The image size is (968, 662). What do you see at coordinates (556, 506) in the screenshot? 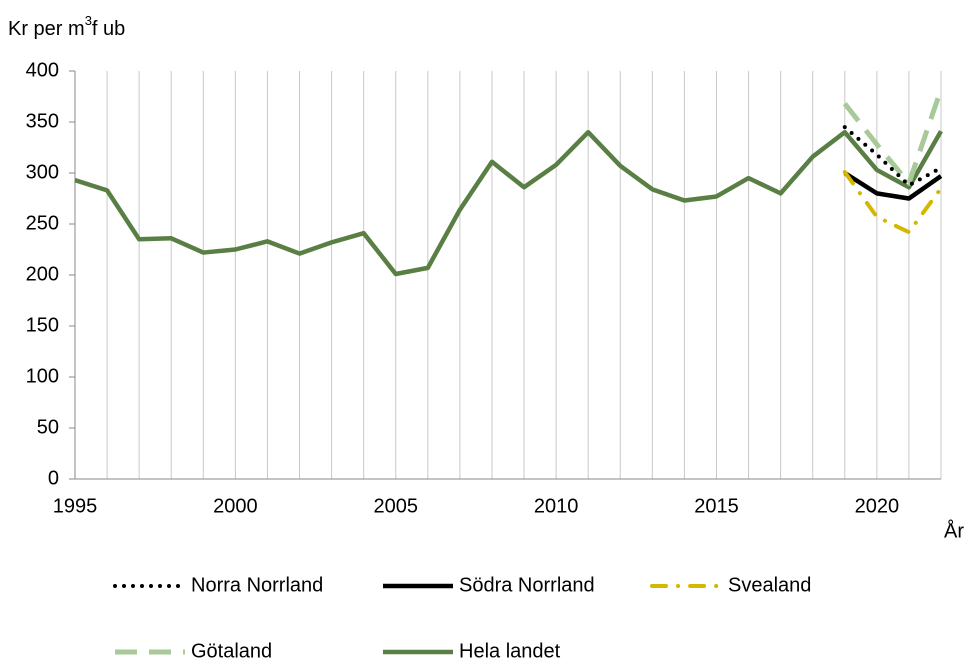
I see `x-tick-label: 2010` at bounding box center [556, 506].